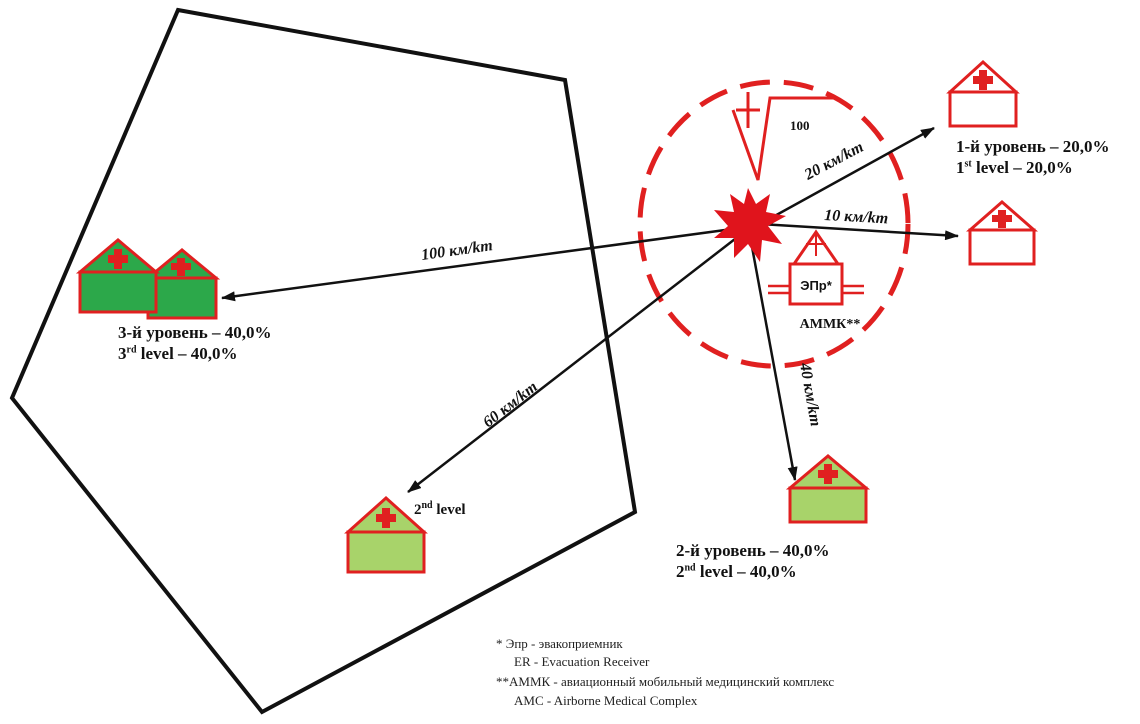  What do you see at coordinates (427, 505) in the screenshot?
I see `level2-remote-en-sup: nd` at bounding box center [427, 505].